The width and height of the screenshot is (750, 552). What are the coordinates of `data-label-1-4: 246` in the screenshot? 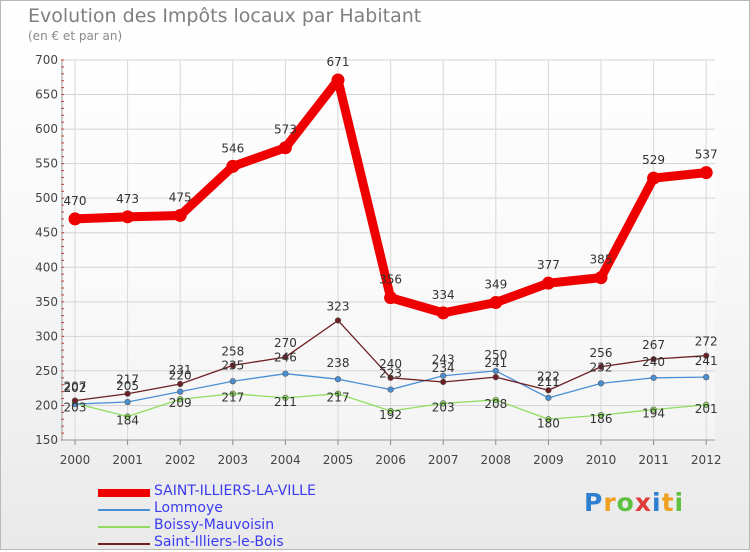 It's located at (285, 358).